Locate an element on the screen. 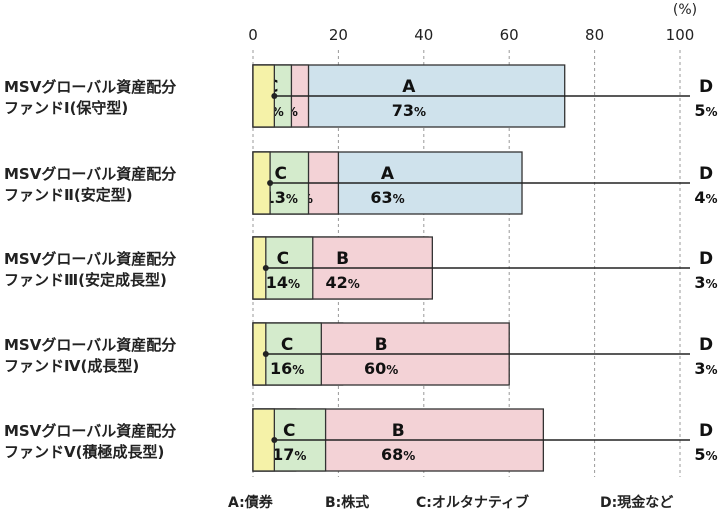 The image size is (728, 516). category-label: ファンドⅣ(成長型) is located at coordinates (71, 366).